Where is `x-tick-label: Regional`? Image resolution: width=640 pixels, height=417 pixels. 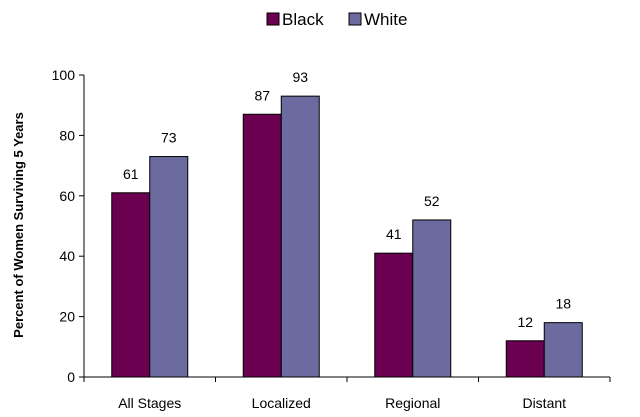
x-tick-label: Regional is located at coordinates (412, 403).